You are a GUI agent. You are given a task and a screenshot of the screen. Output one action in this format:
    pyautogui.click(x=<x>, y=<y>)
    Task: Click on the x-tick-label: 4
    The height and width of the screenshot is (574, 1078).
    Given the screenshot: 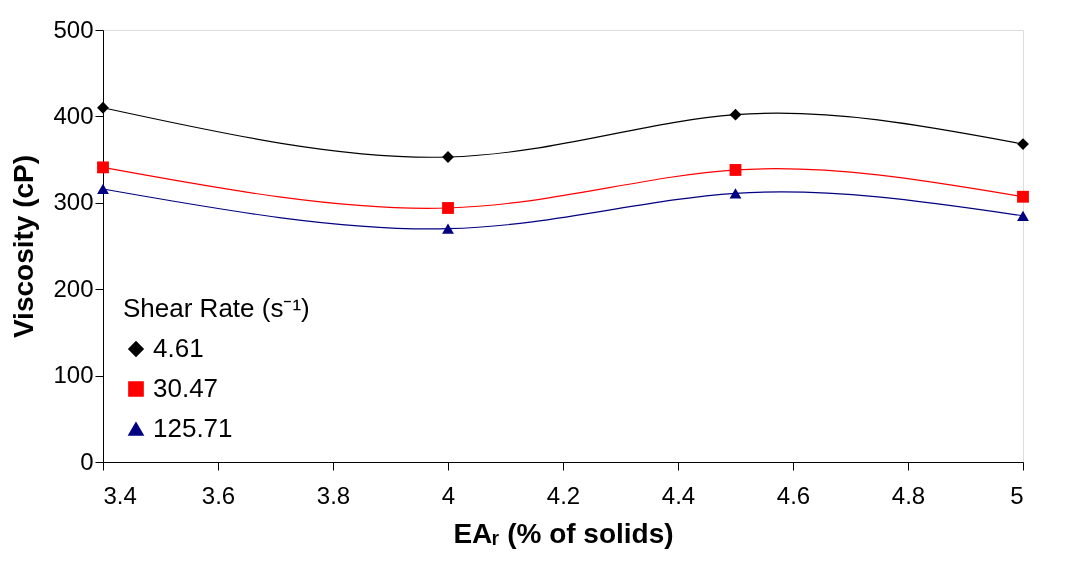 What is the action you would take?
    pyautogui.click(x=448, y=495)
    